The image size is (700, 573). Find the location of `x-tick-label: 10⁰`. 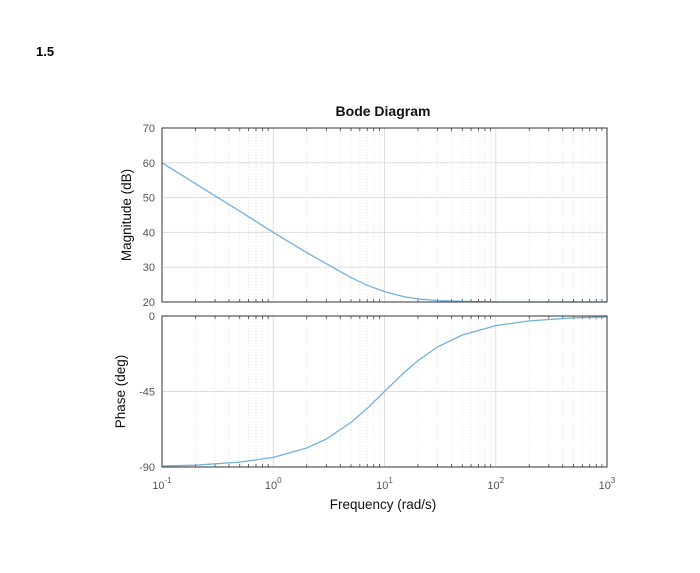

x-tick-label: 10⁰ is located at coordinates (273, 484).